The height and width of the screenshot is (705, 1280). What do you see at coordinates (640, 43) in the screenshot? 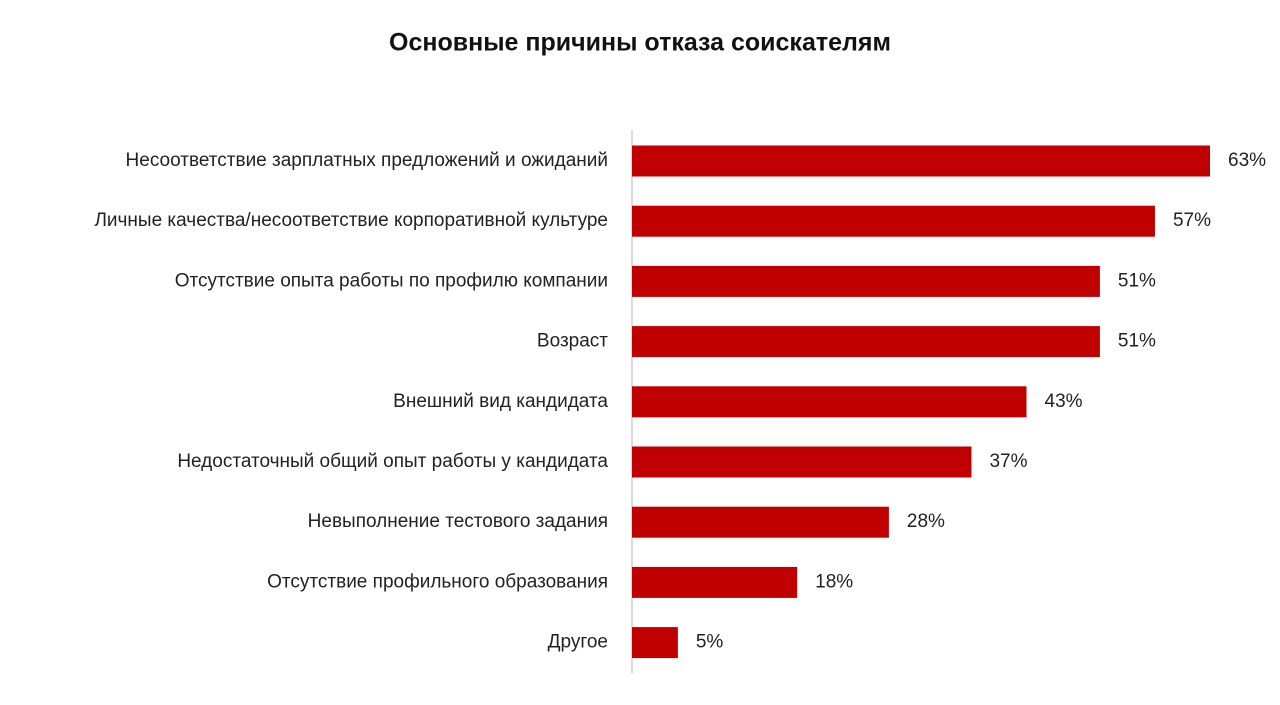
I see `chart-title: Основные причины отказа соискателям` at bounding box center [640, 43].